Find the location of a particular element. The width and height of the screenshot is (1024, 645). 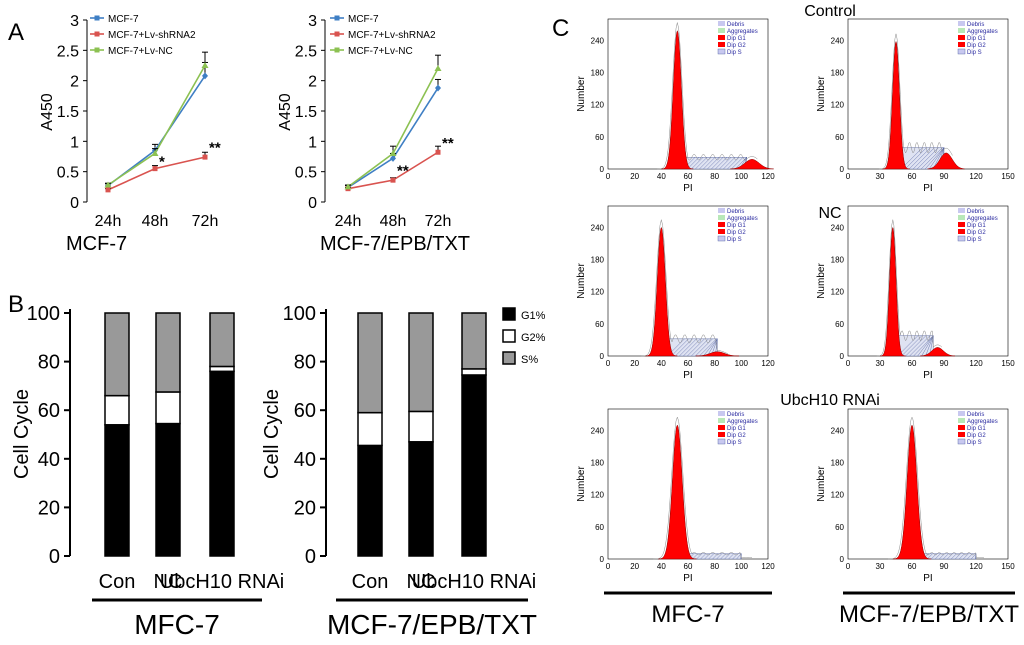

x-tick-label: NC is located at coordinates (168, 582).